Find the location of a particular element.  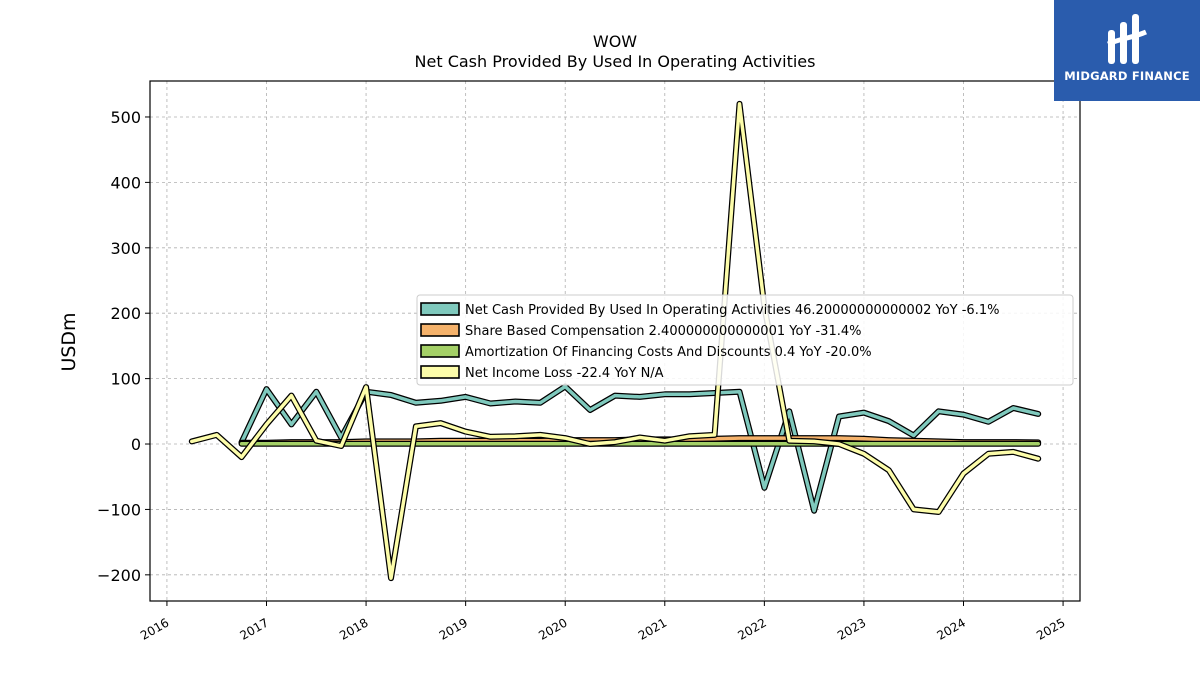

x-tick-label: 2025 is located at coordinates (1050, 628).